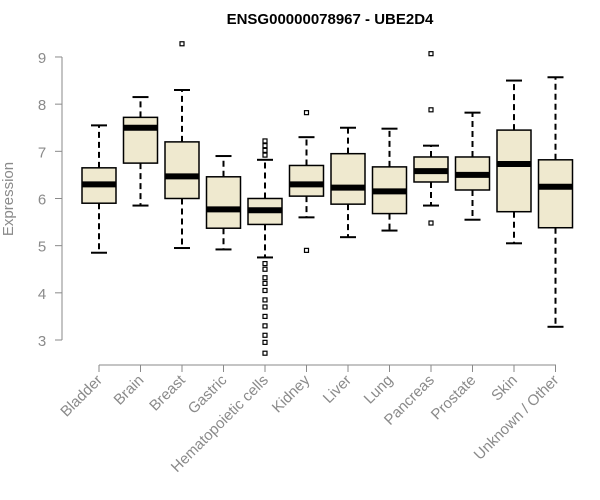 The height and width of the screenshot is (500, 600). Describe the element at coordinates (50, 200) in the screenshot. I see `y-axis-ticks: 3 4 5 6 7 8 9` at that location.